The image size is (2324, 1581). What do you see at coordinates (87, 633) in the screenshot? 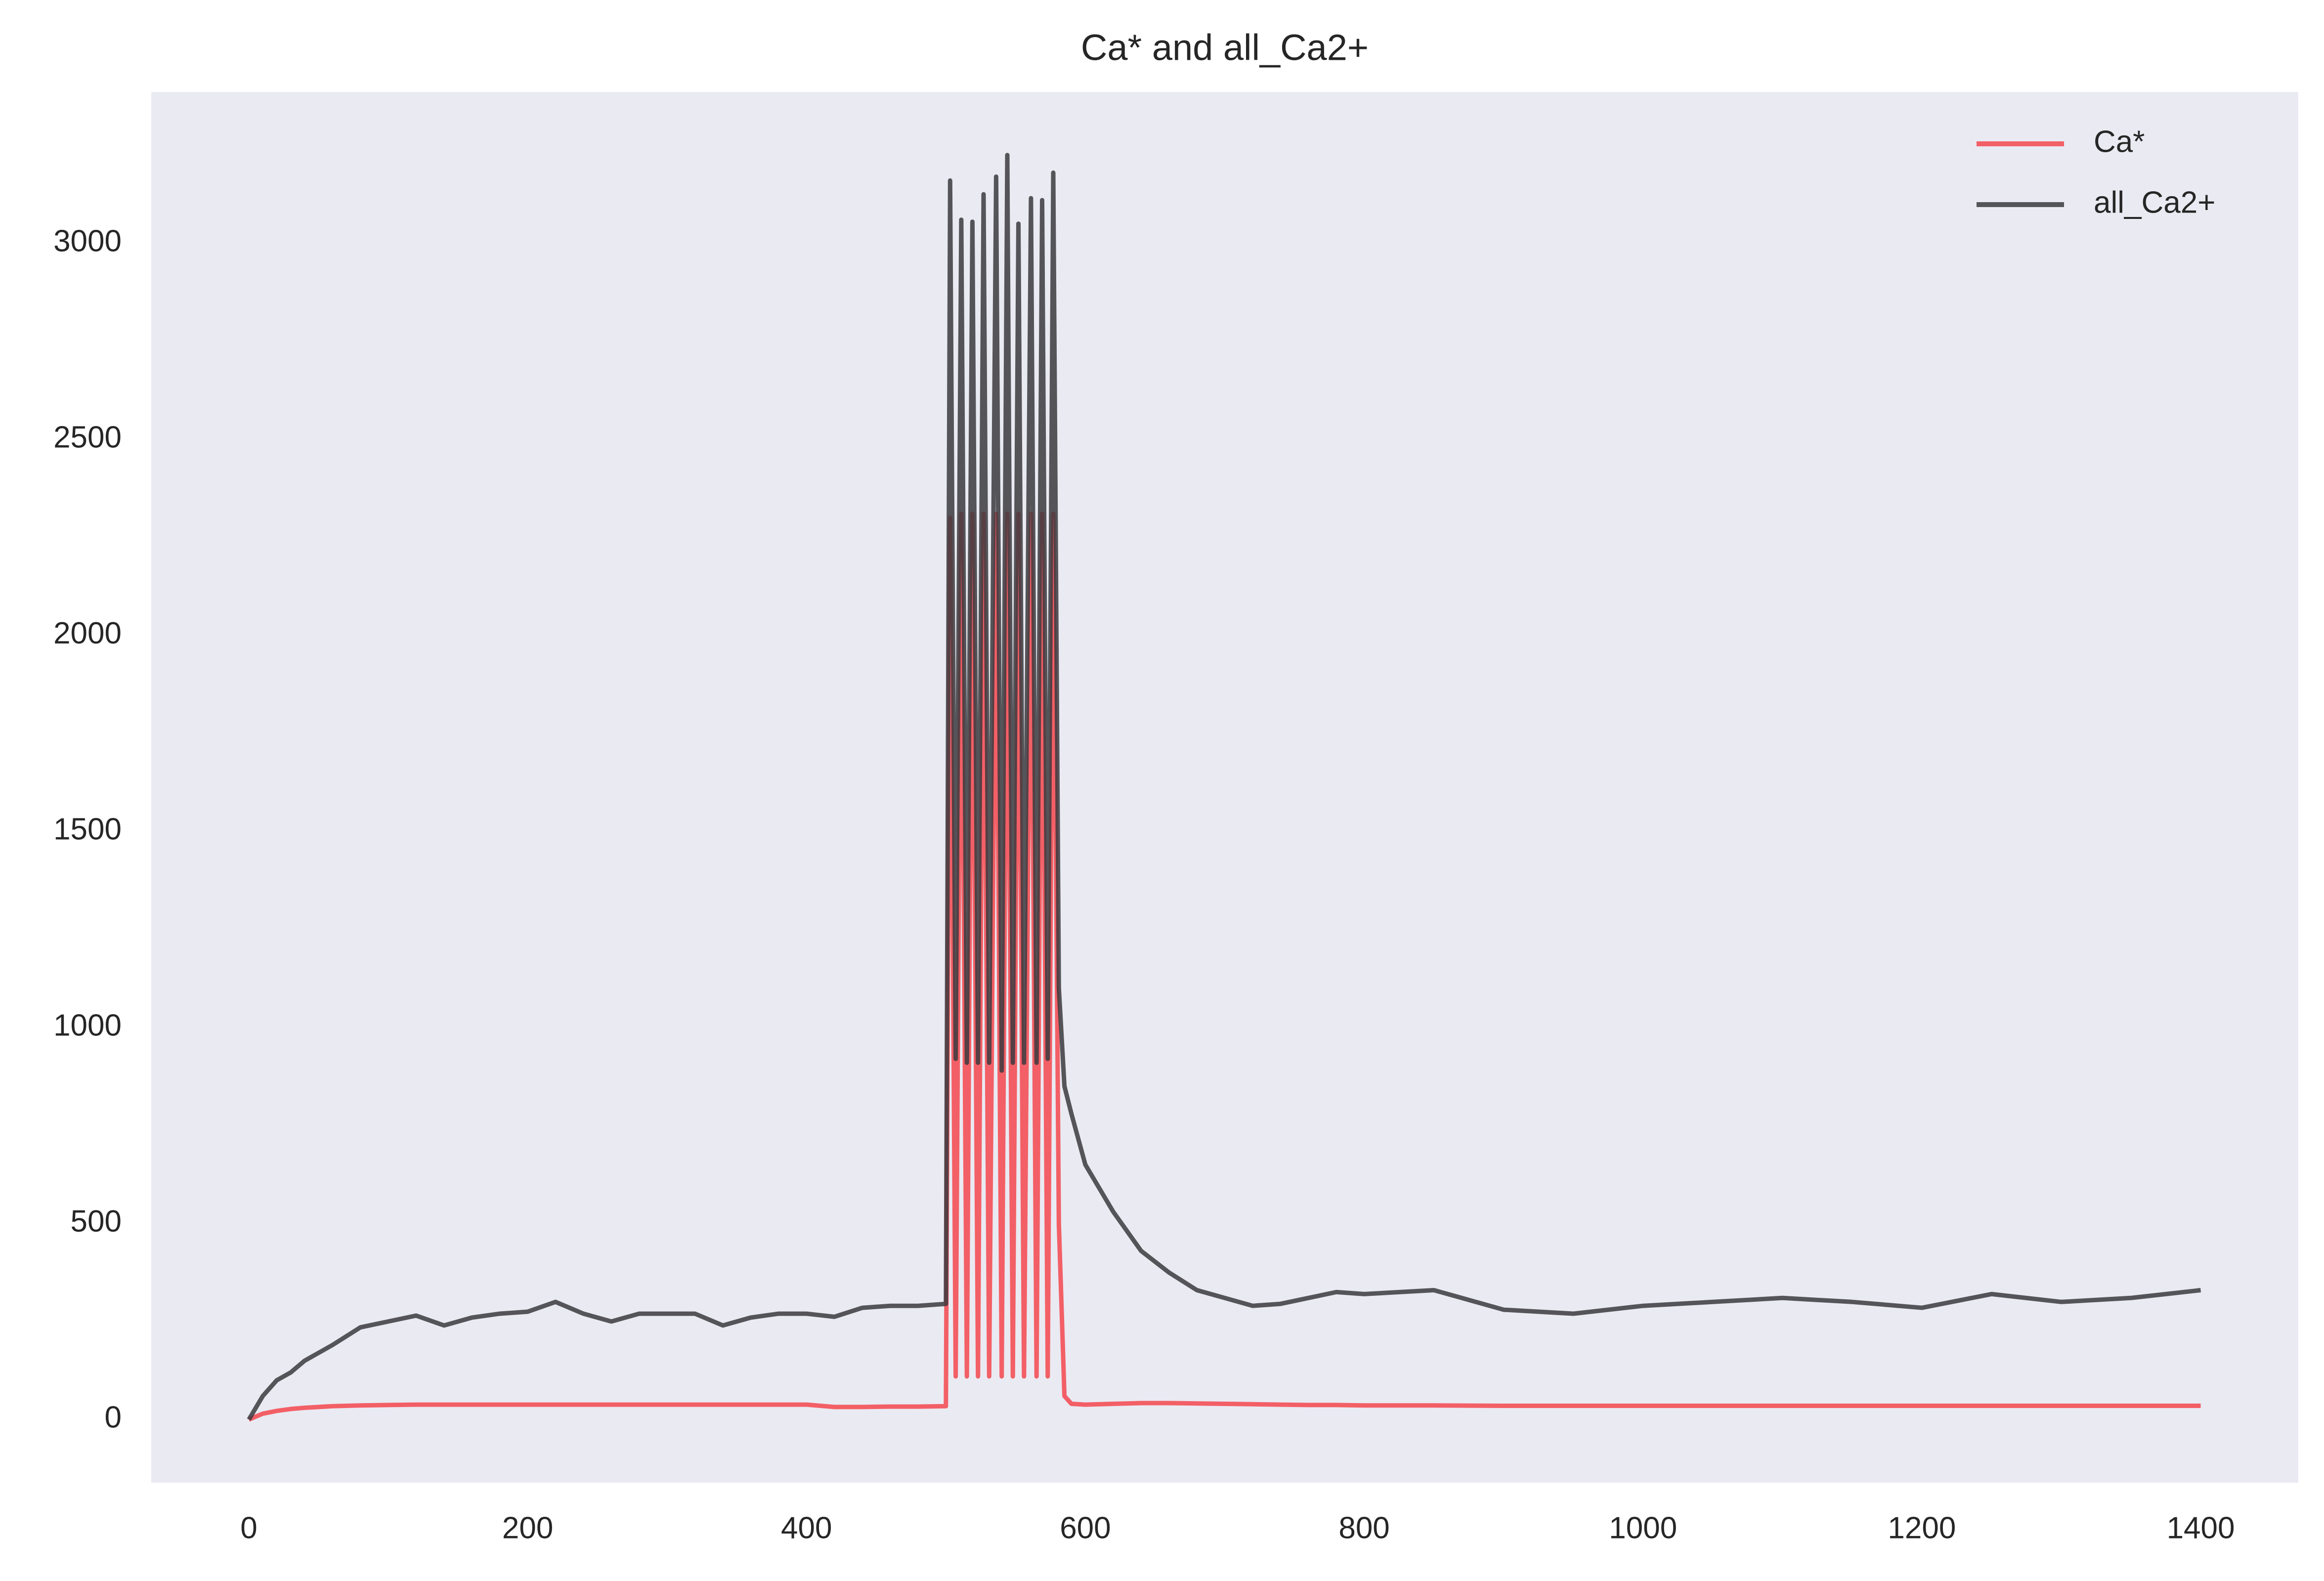
I see `y-tick-label: 2000` at bounding box center [87, 633].